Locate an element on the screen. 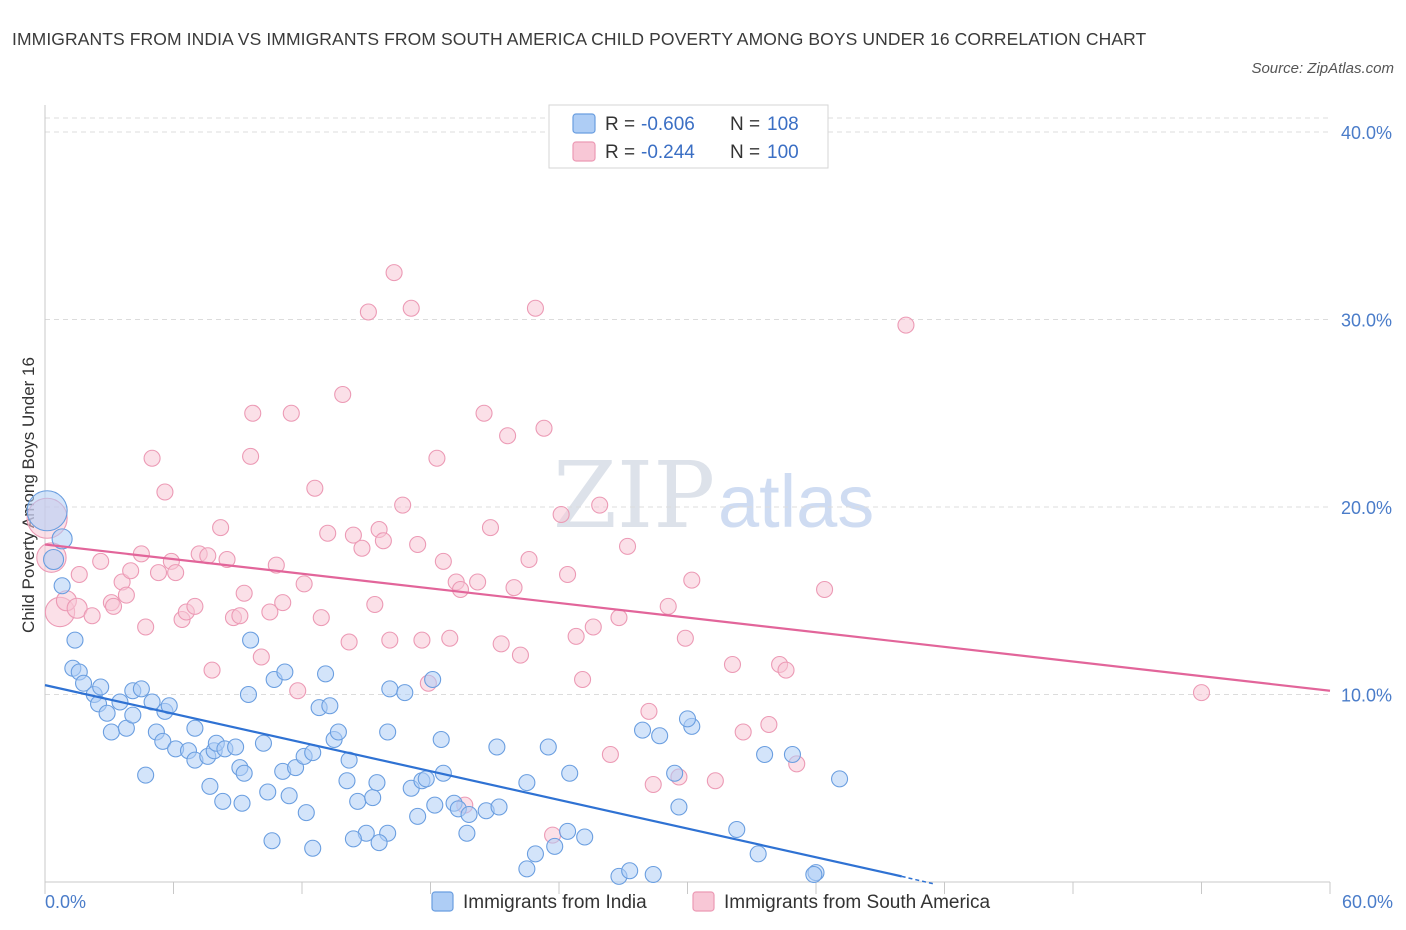 The image size is (1406, 930). legend-sa-n-value: 100 is located at coordinates (783, 152).